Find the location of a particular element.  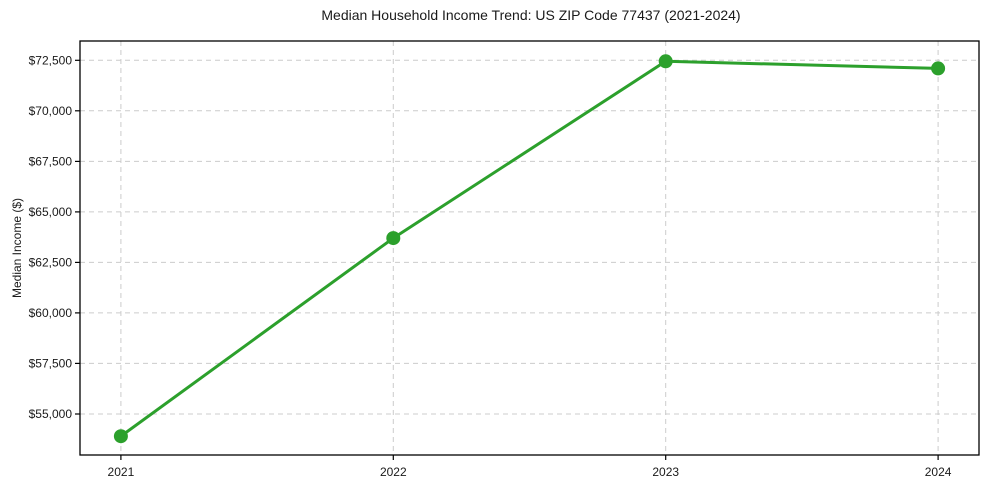

y-tick-label: $67,500 is located at coordinates (51, 161).